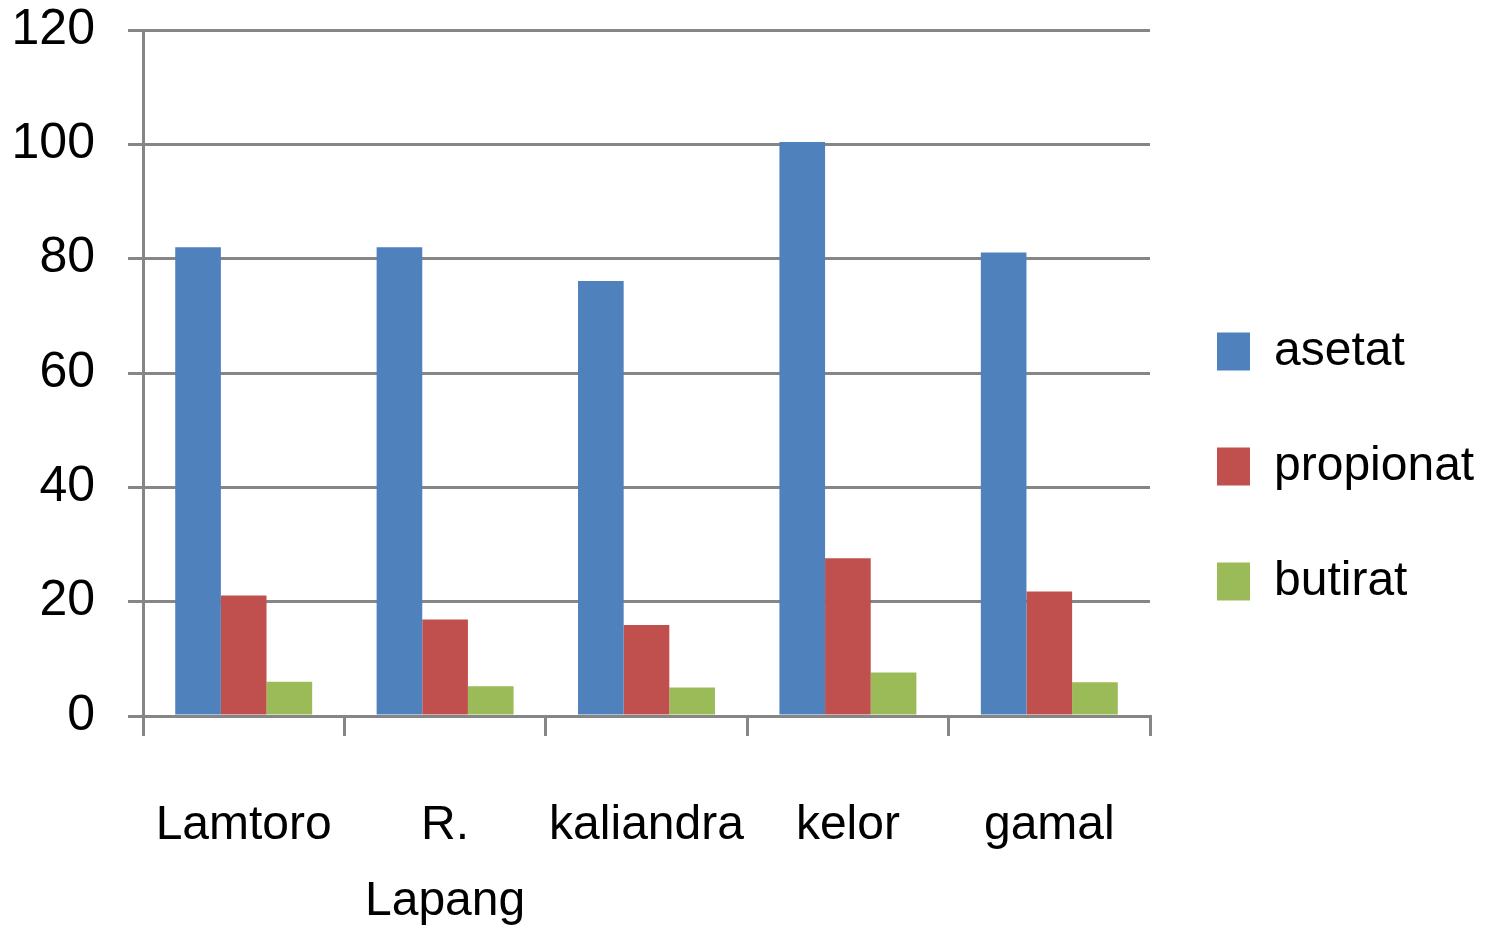 The height and width of the screenshot is (933, 1507). I want to click on legend-label: asetat, so click(1339, 348).